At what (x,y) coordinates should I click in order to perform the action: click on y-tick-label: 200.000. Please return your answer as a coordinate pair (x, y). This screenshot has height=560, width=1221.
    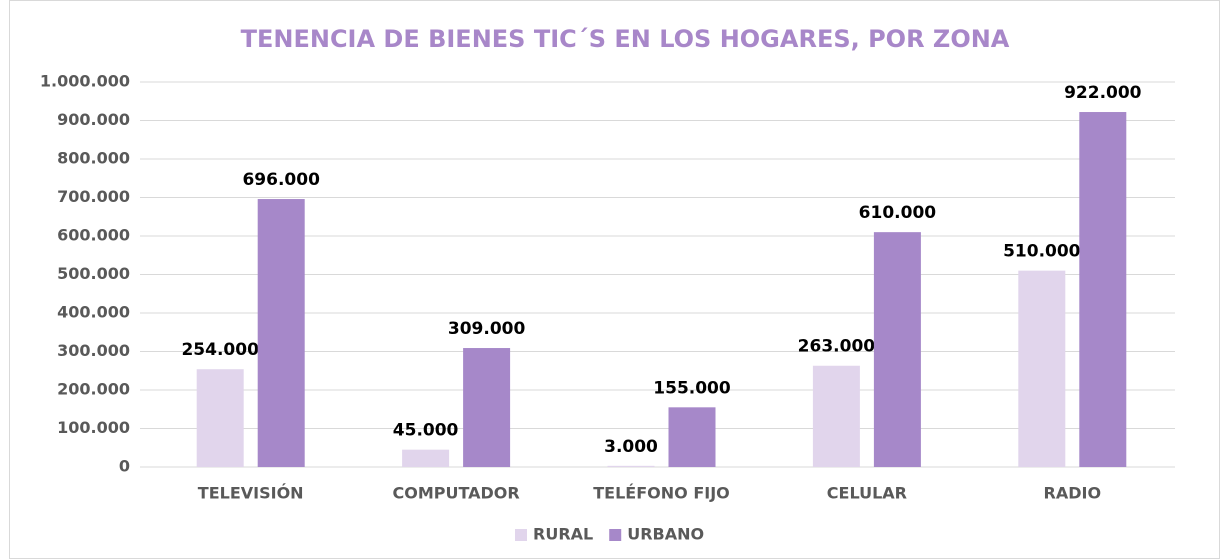
    Looking at the image, I should click on (93, 389).